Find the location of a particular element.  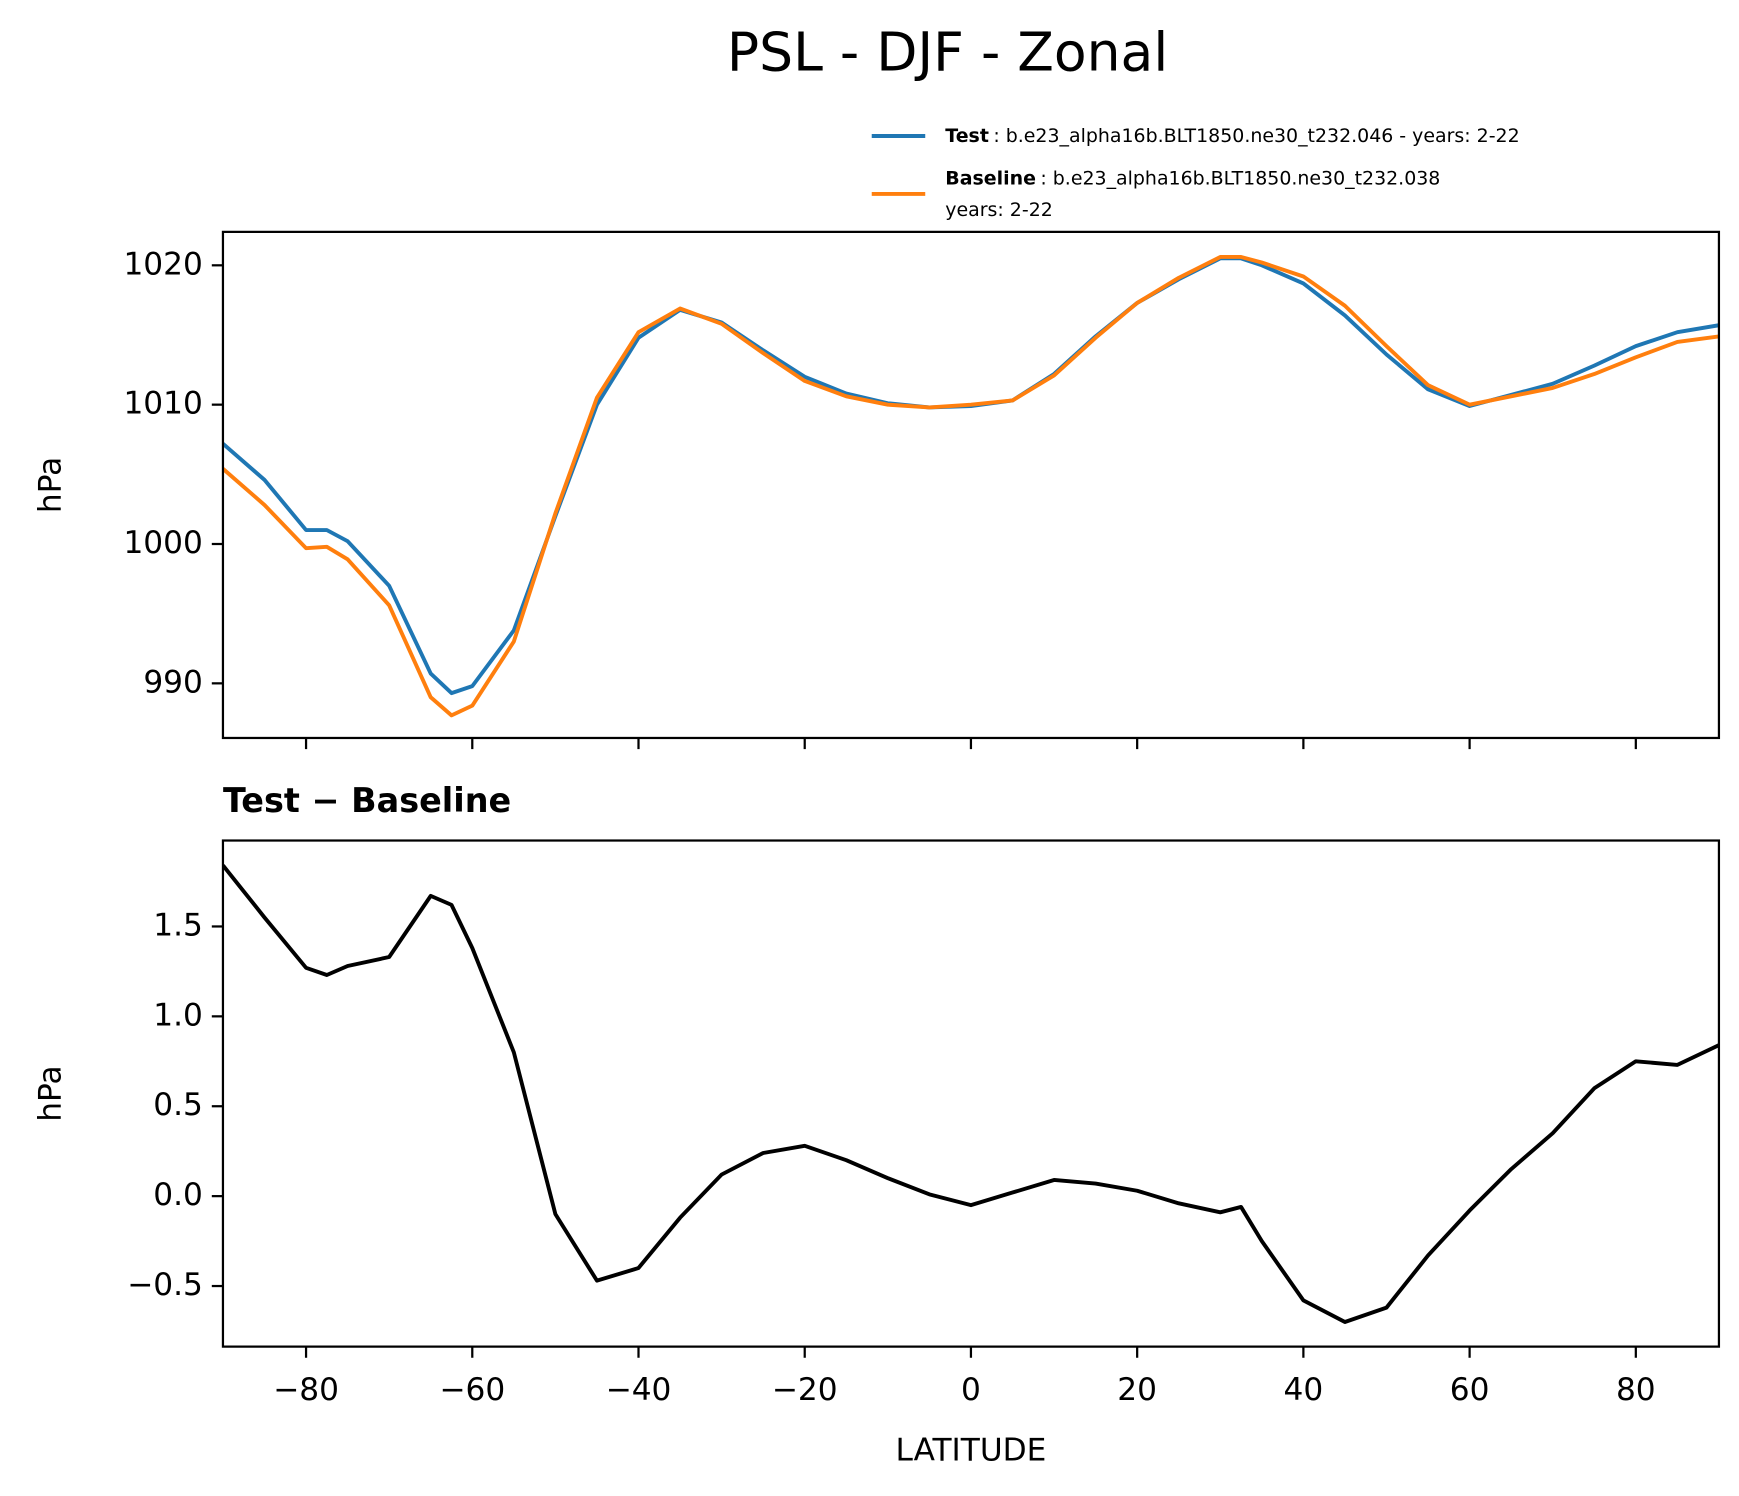

y-tick-label: 0.0 is located at coordinates (178, 1195).